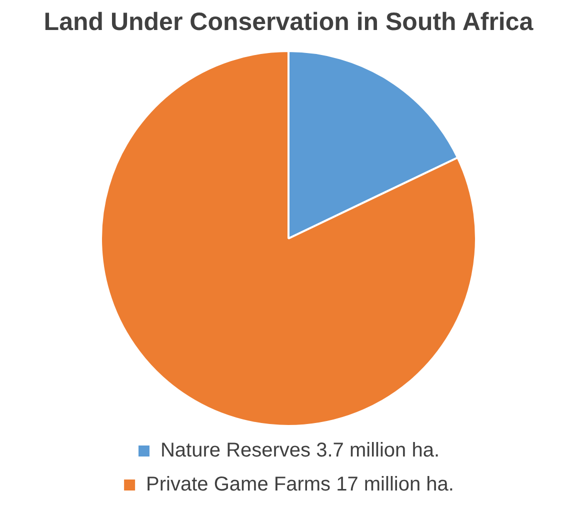 The width and height of the screenshot is (577, 509). What do you see at coordinates (300, 451) in the screenshot?
I see `legend-label: Nature Reserves 3.7 million ha.` at bounding box center [300, 451].